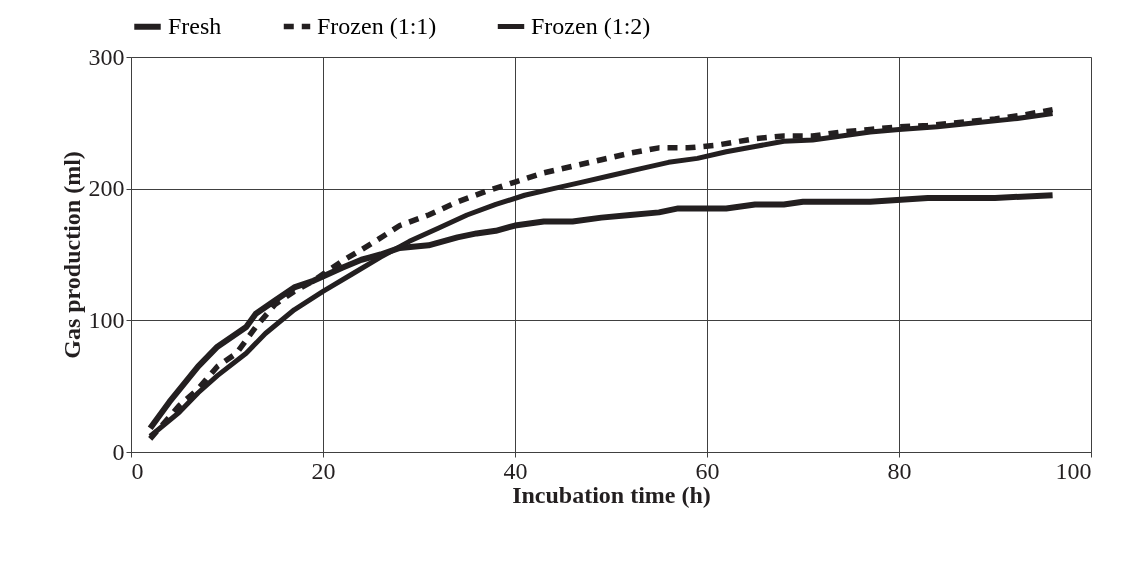  I want to click on y-tick-label: 200, so click(106, 188).